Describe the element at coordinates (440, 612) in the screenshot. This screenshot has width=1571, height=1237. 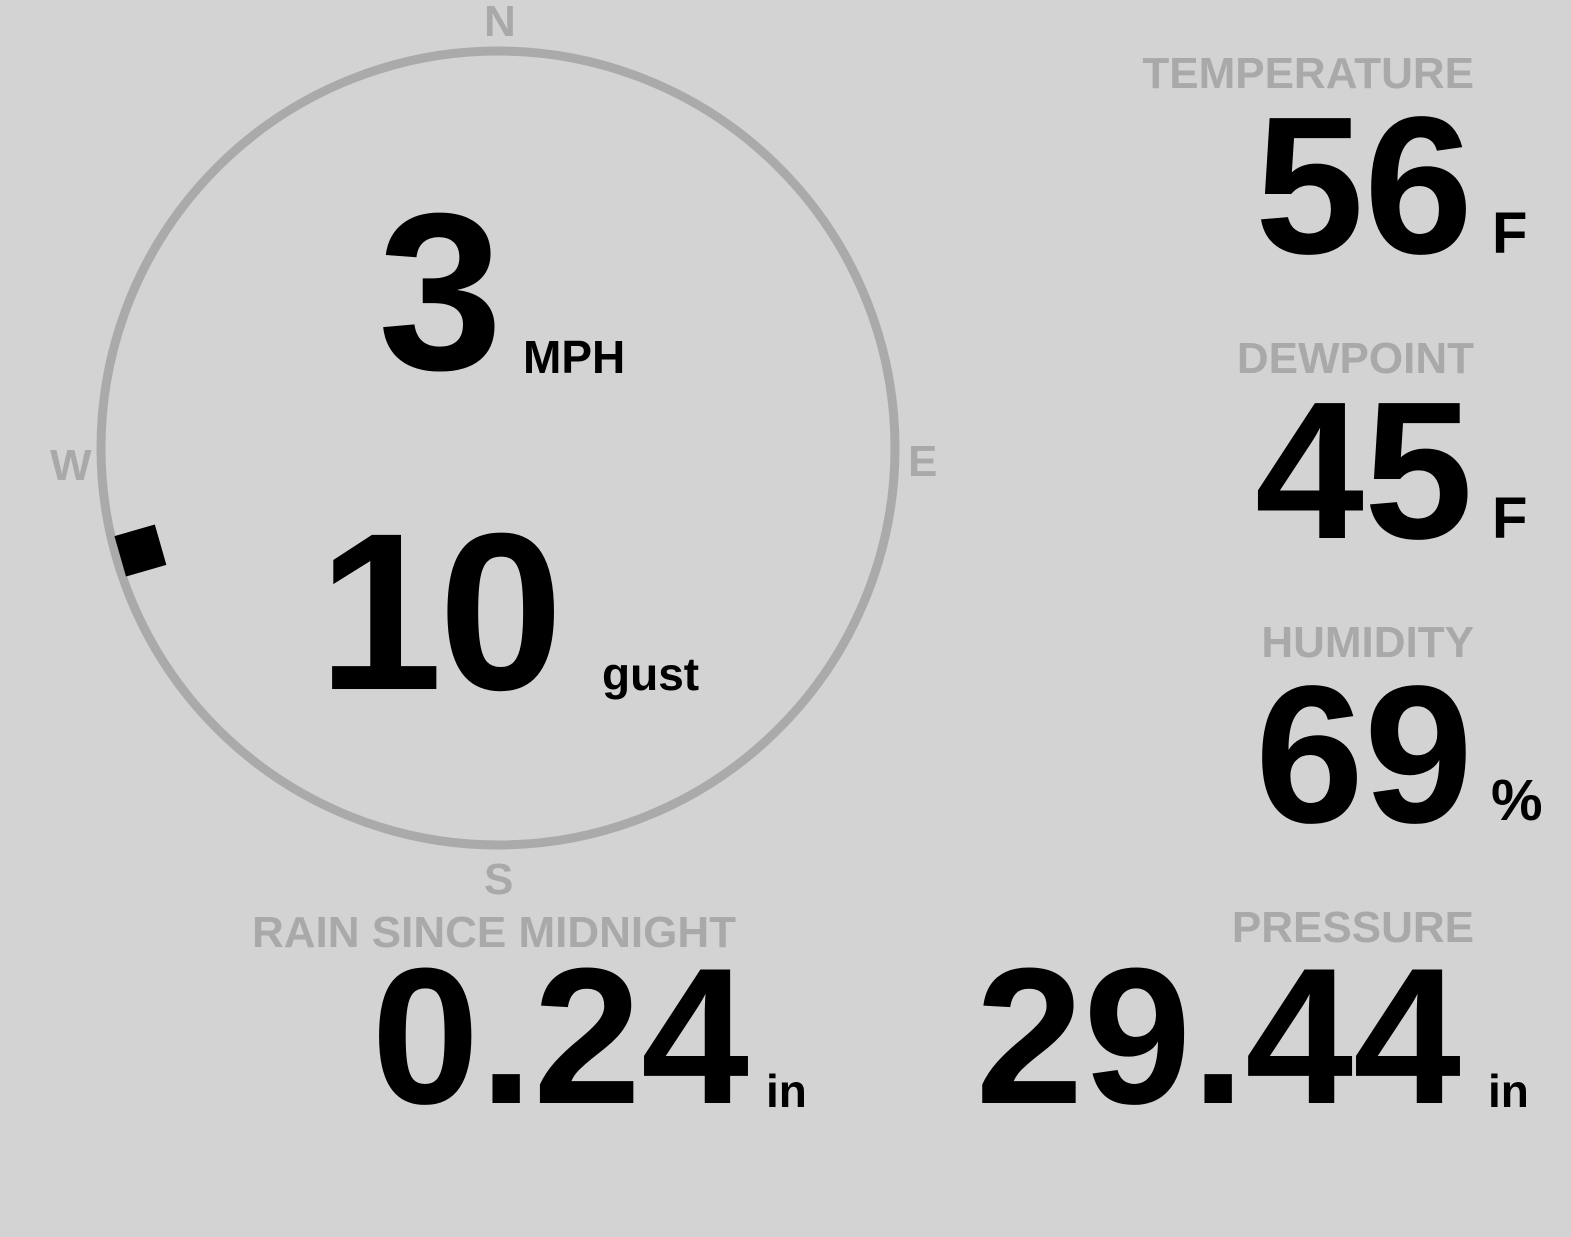
I see `wind-gust-value: 10` at that location.